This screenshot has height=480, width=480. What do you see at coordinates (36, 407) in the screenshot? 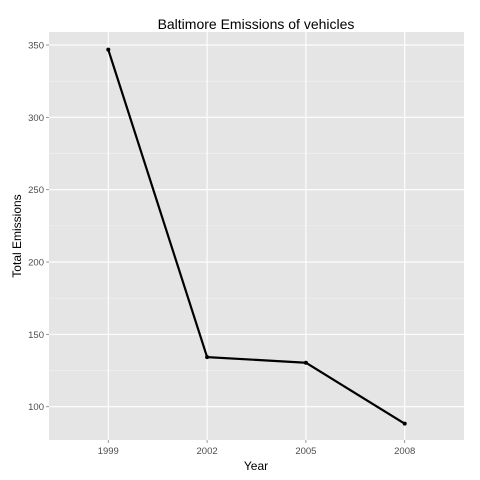
I see `y-tick-label: 100` at bounding box center [36, 407].